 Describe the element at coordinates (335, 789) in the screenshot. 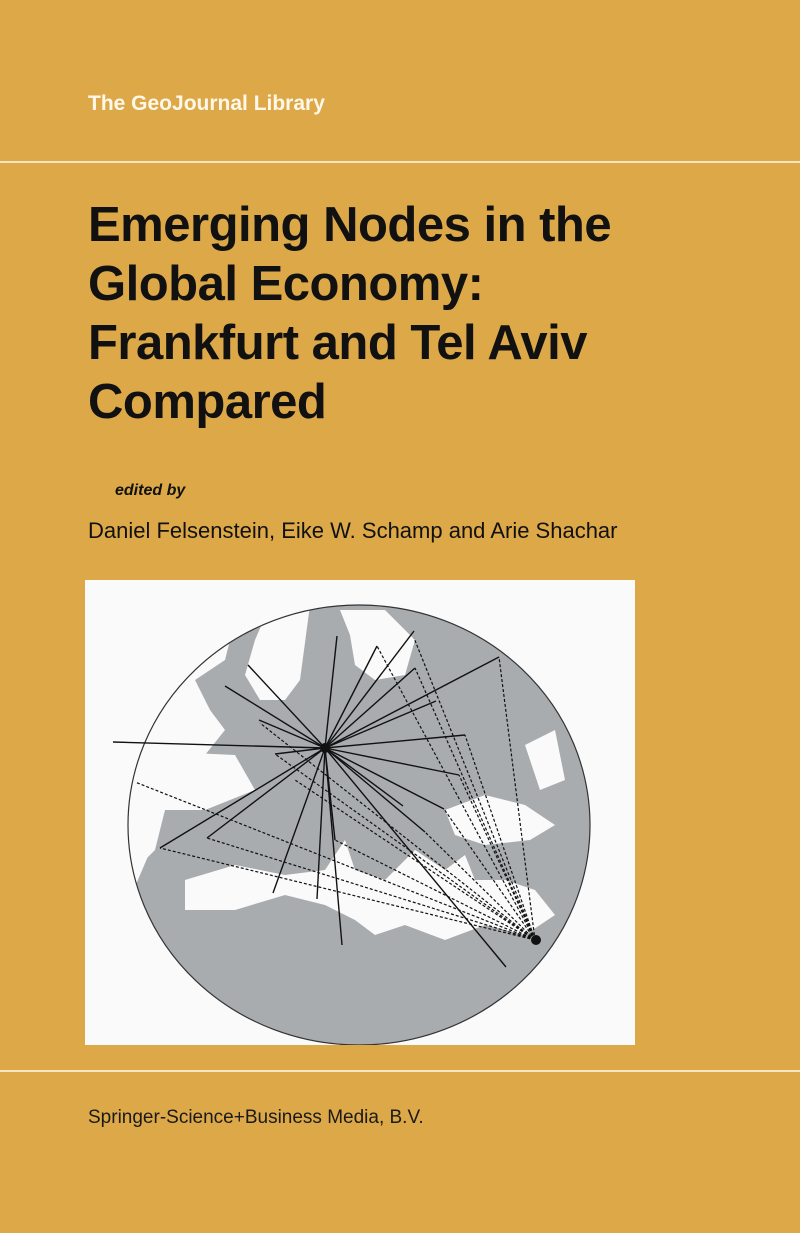

I see `tel-aviv-connections` at that location.